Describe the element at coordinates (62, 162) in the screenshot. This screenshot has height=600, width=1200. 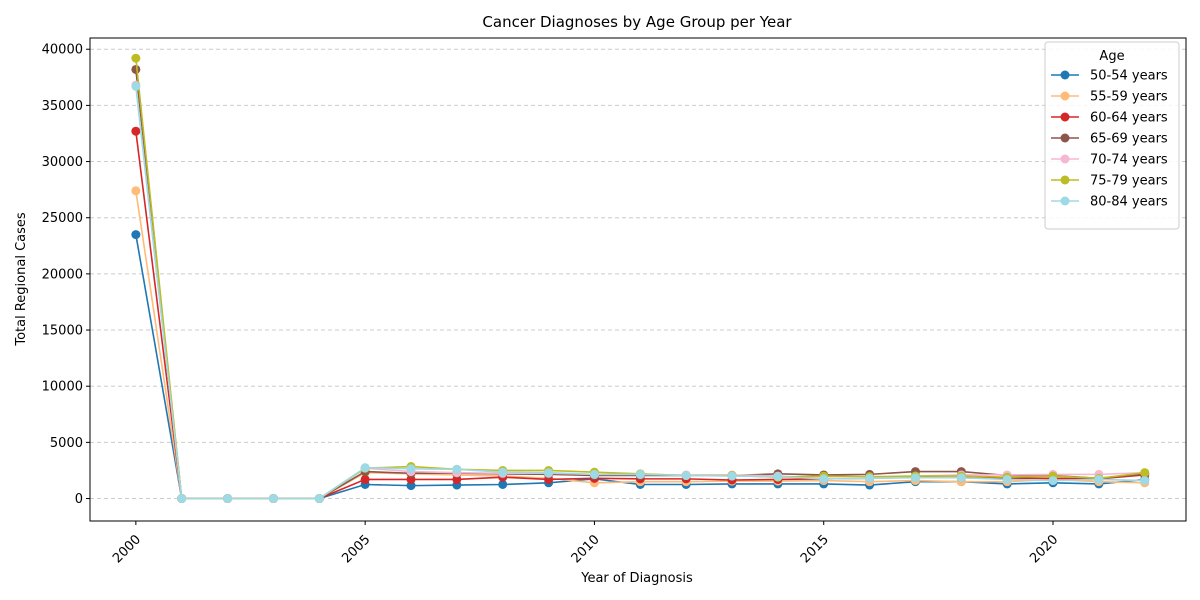
I see `y-tick-label: 30000` at that location.